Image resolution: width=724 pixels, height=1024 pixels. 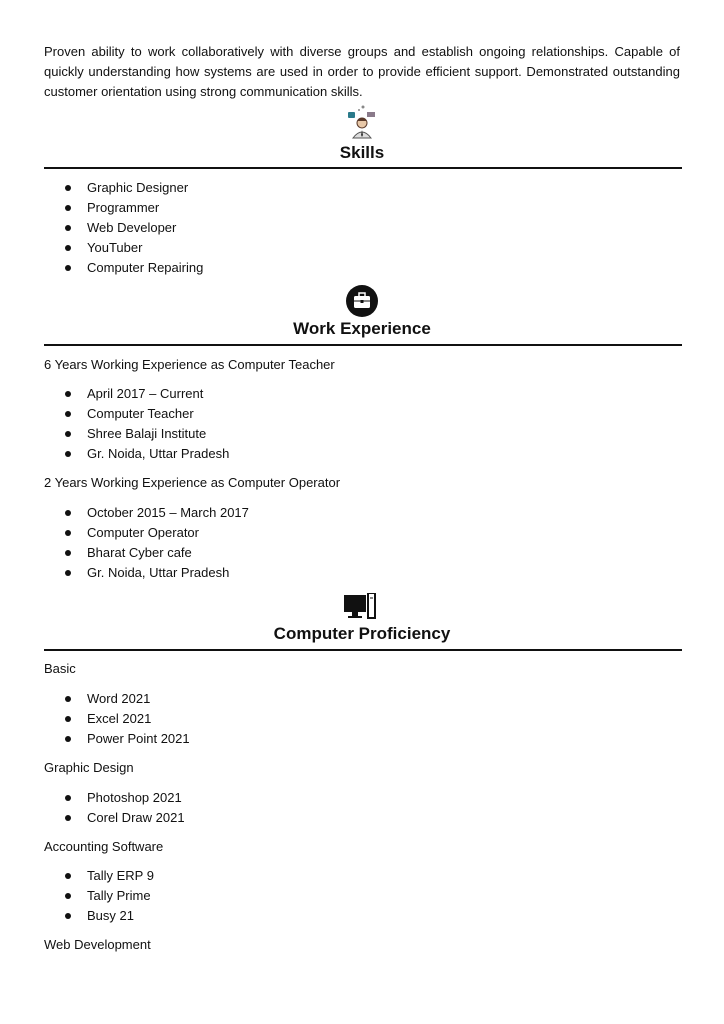 I want to click on list-item: Photoshop 2021, so click(x=123, y=798).